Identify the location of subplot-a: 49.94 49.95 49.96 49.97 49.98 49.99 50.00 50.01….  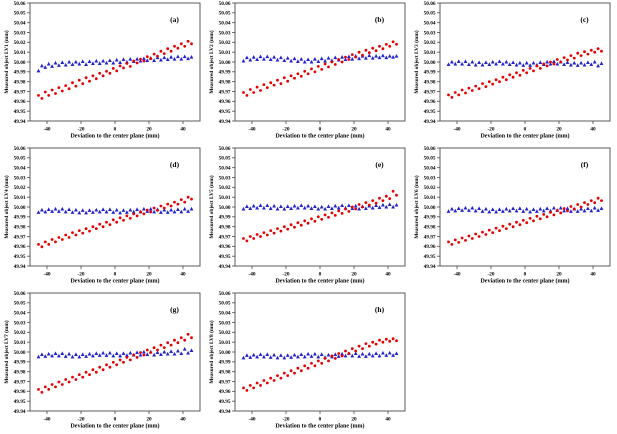
(102, 70).